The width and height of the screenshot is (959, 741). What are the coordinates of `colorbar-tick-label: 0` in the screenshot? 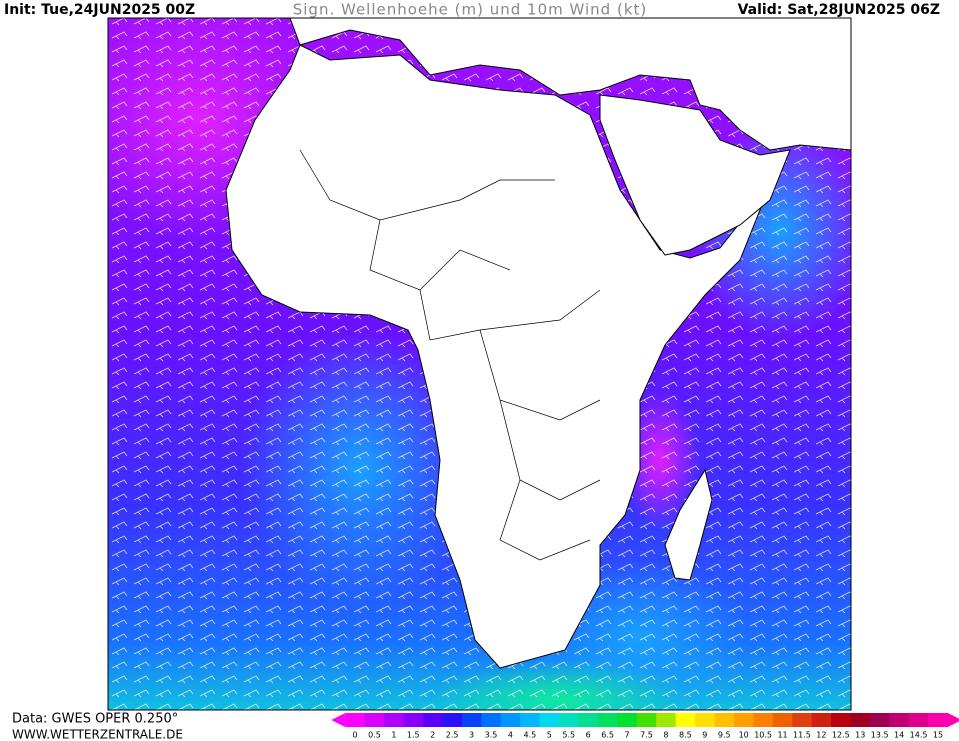 It's located at (354, 735).